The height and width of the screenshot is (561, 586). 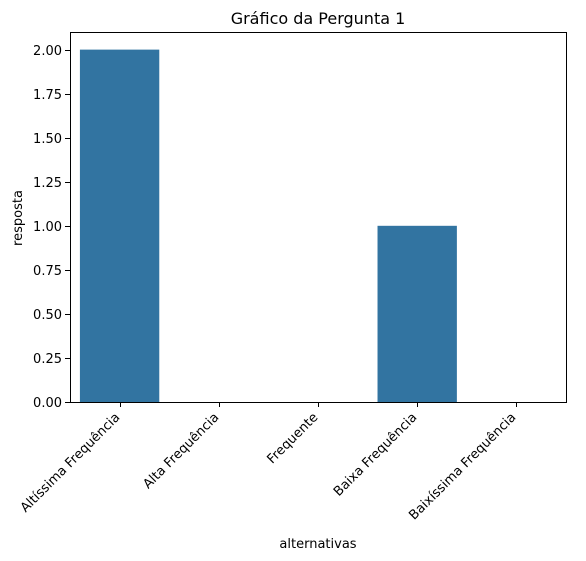 What do you see at coordinates (47, 139) in the screenshot?
I see `y-tick-label: 1.50` at bounding box center [47, 139].